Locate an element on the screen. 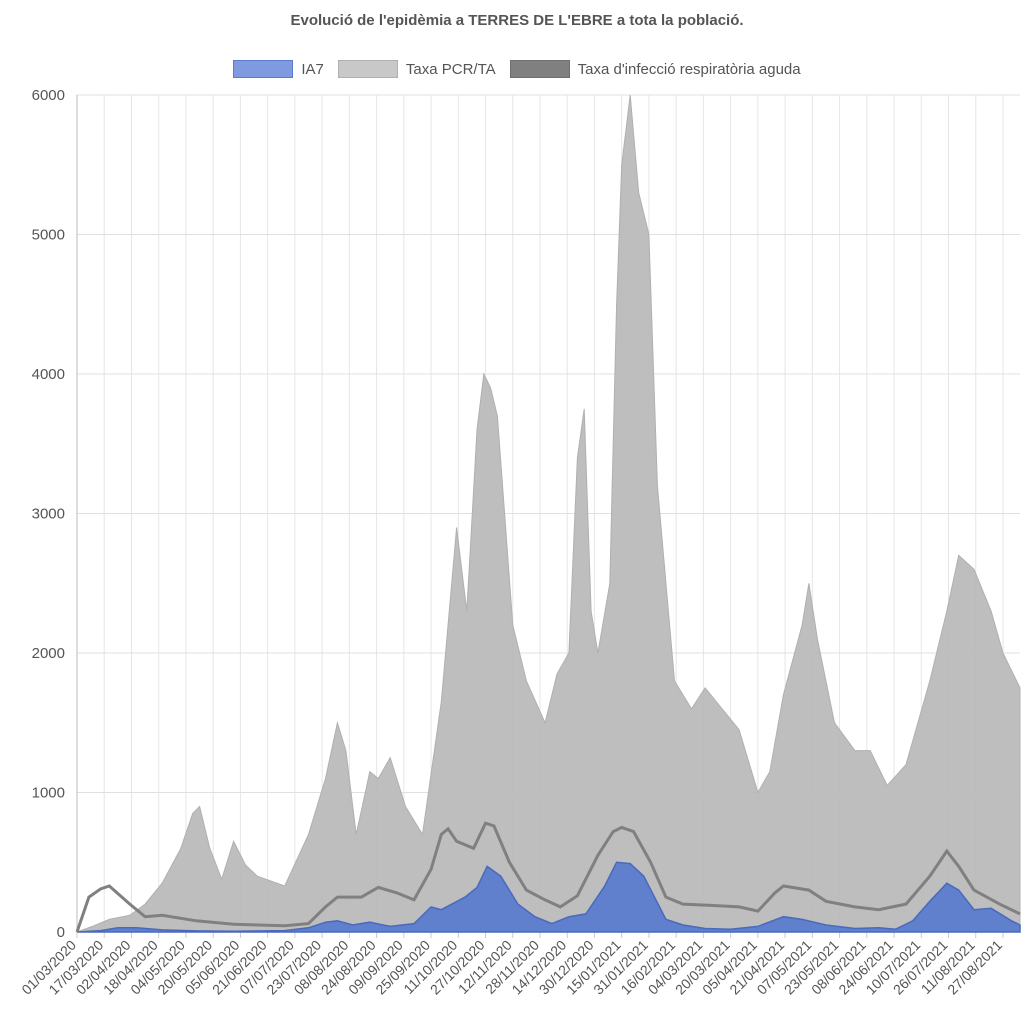 The height and width of the screenshot is (1036, 1034). legend-label-ia7: IA7 is located at coordinates (312, 69).